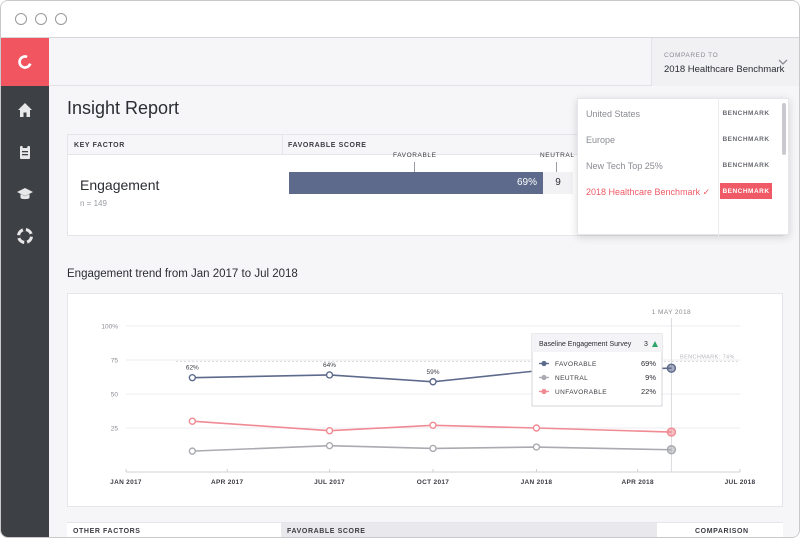 This screenshot has width=800, height=538. What do you see at coordinates (671, 312) in the screenshot?
I see `date-marker-label: 1 MAY 2018` at bounding box center [671, 312].